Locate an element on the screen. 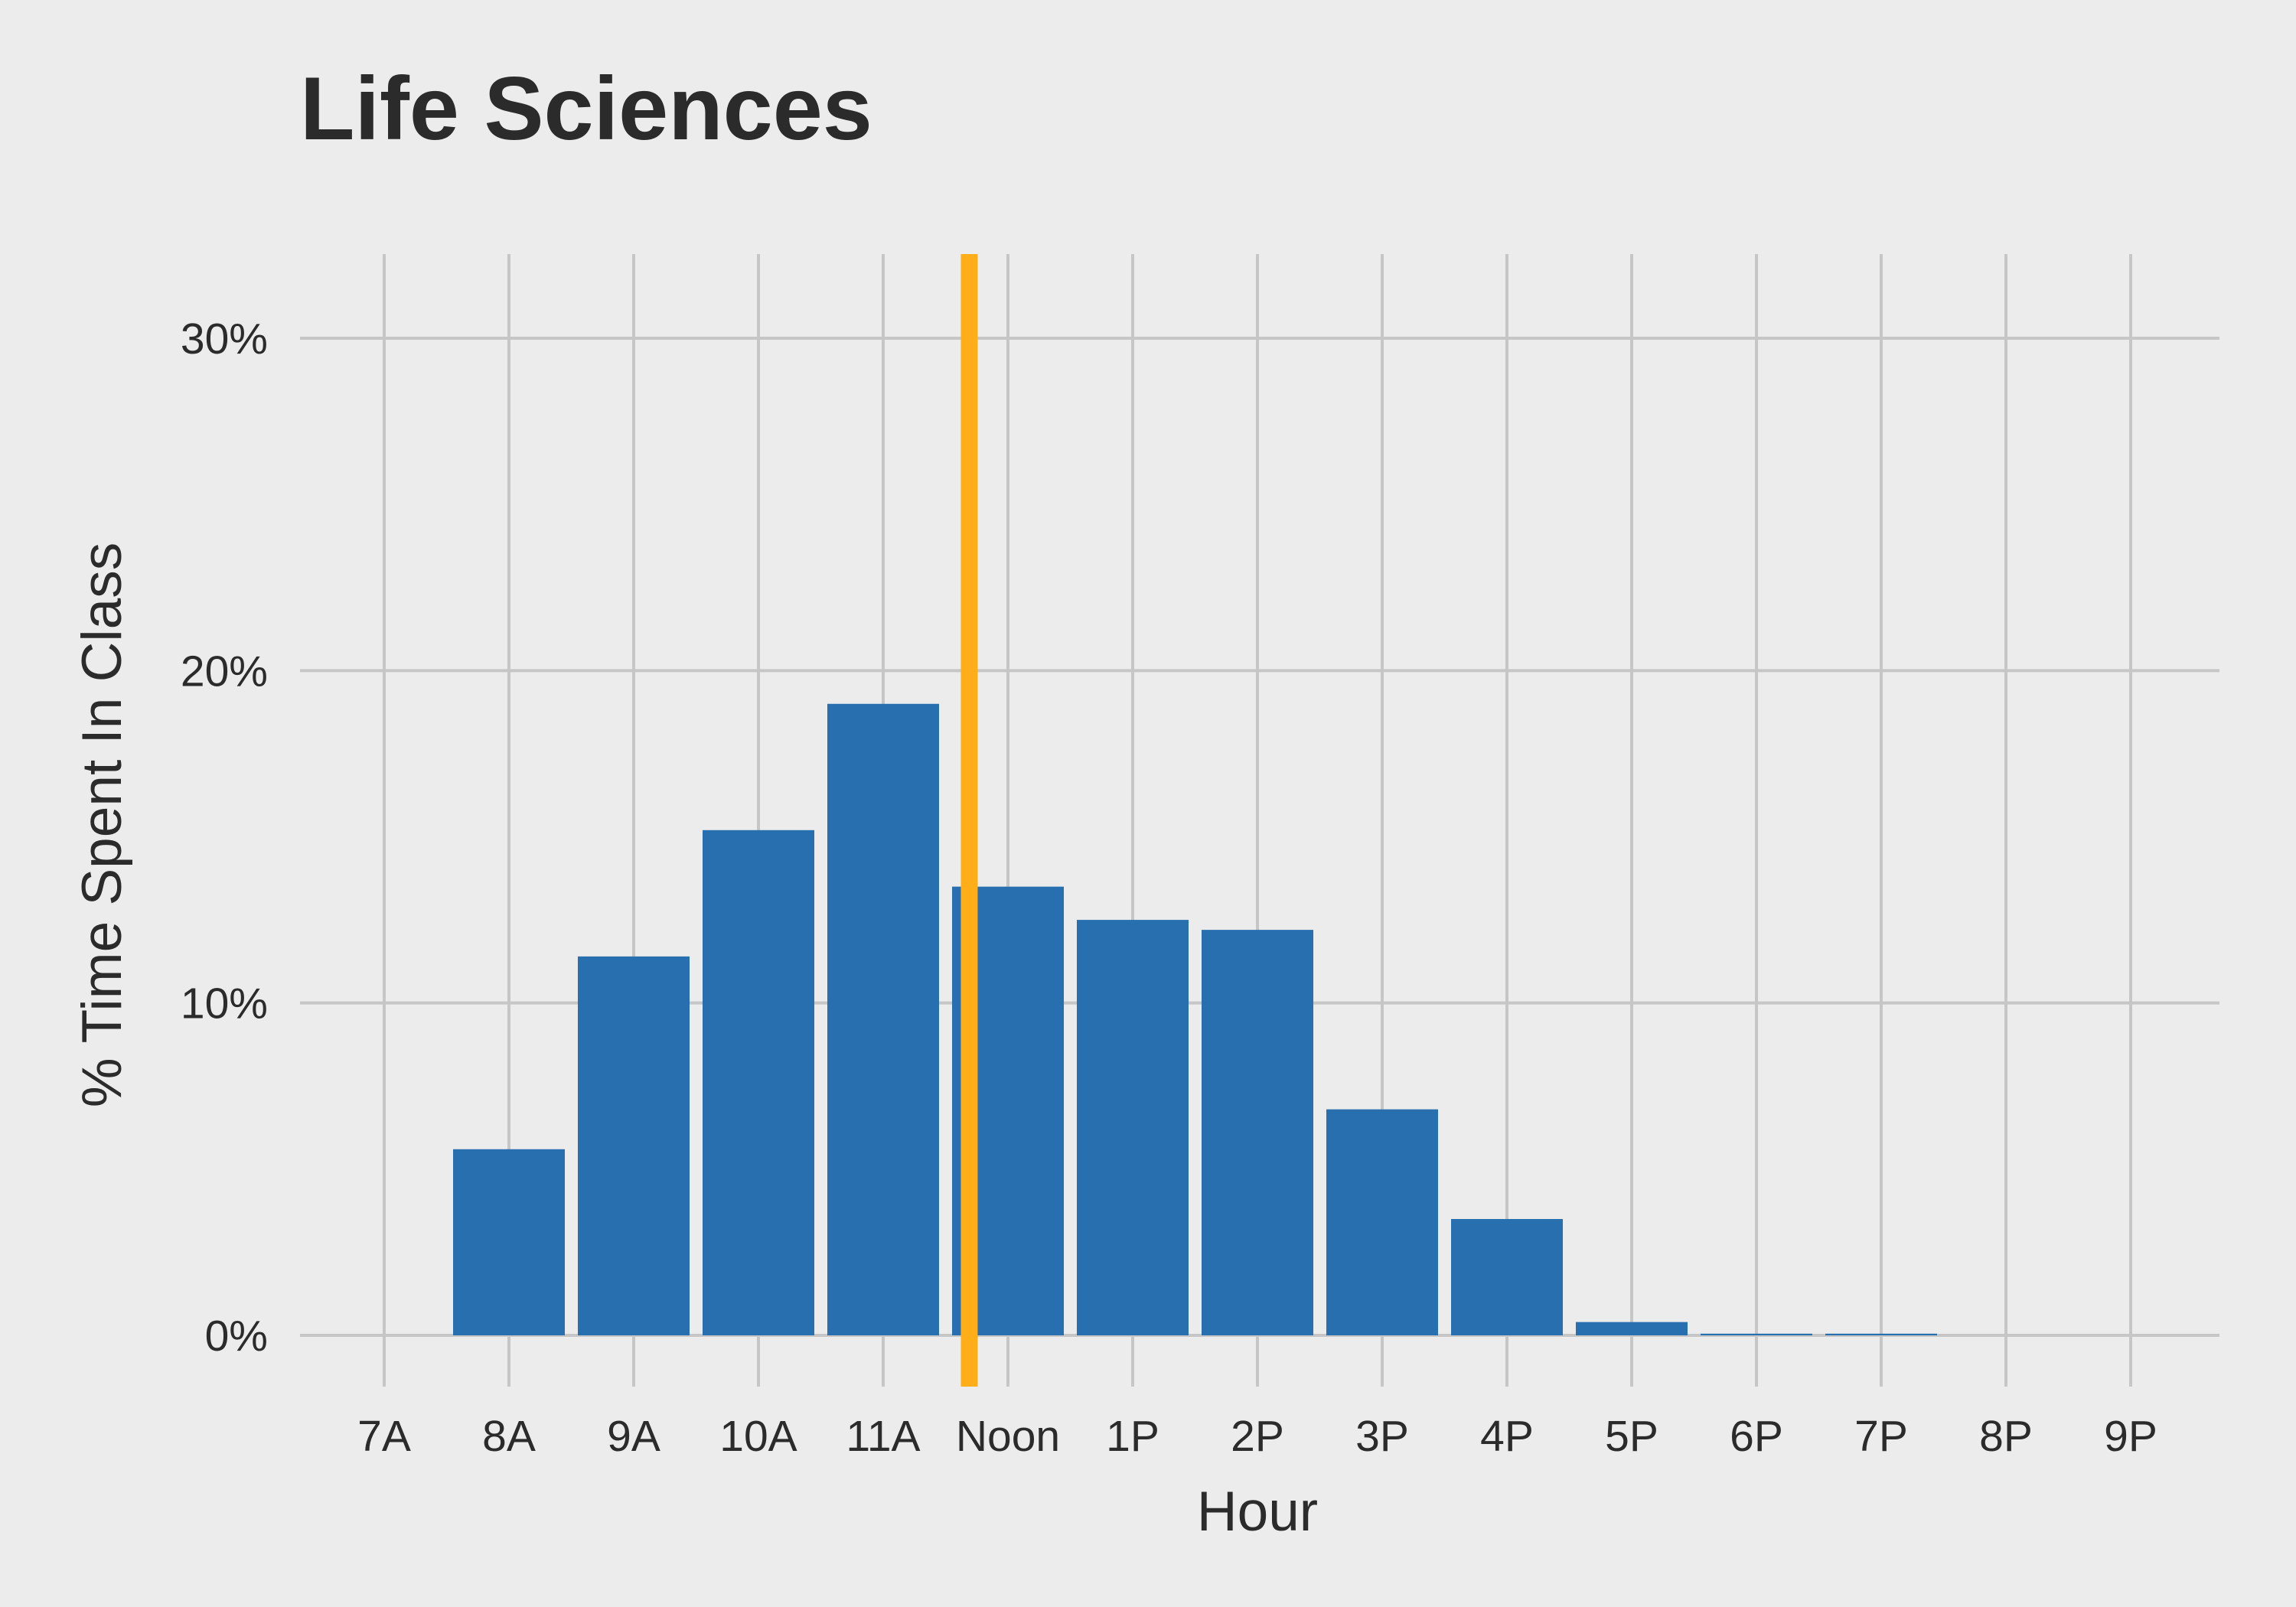 The width and height of the screenshot is (2296, 1607). x-tick-label: 5P is located at coordinates (1631, 1436).